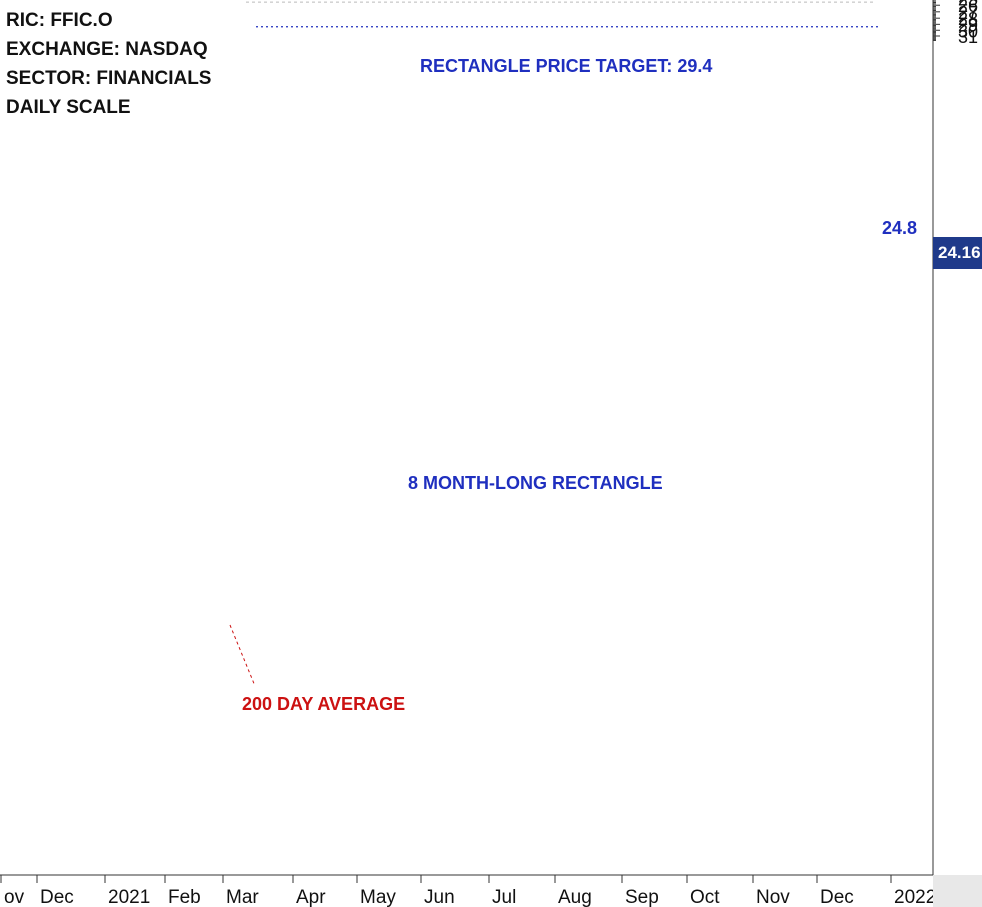 This screenshot has width=982, height=907. I want to click on time-tick-label: Mar, so click(242, 897).